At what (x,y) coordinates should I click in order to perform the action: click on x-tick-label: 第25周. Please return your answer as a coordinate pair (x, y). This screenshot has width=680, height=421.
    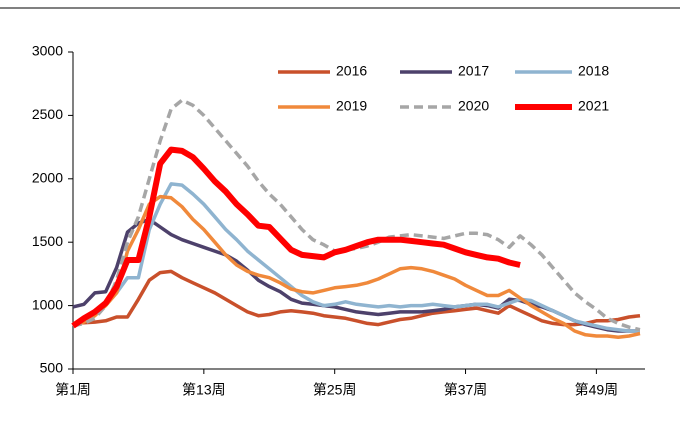
    Looking at the image, I should click on (335, 390).